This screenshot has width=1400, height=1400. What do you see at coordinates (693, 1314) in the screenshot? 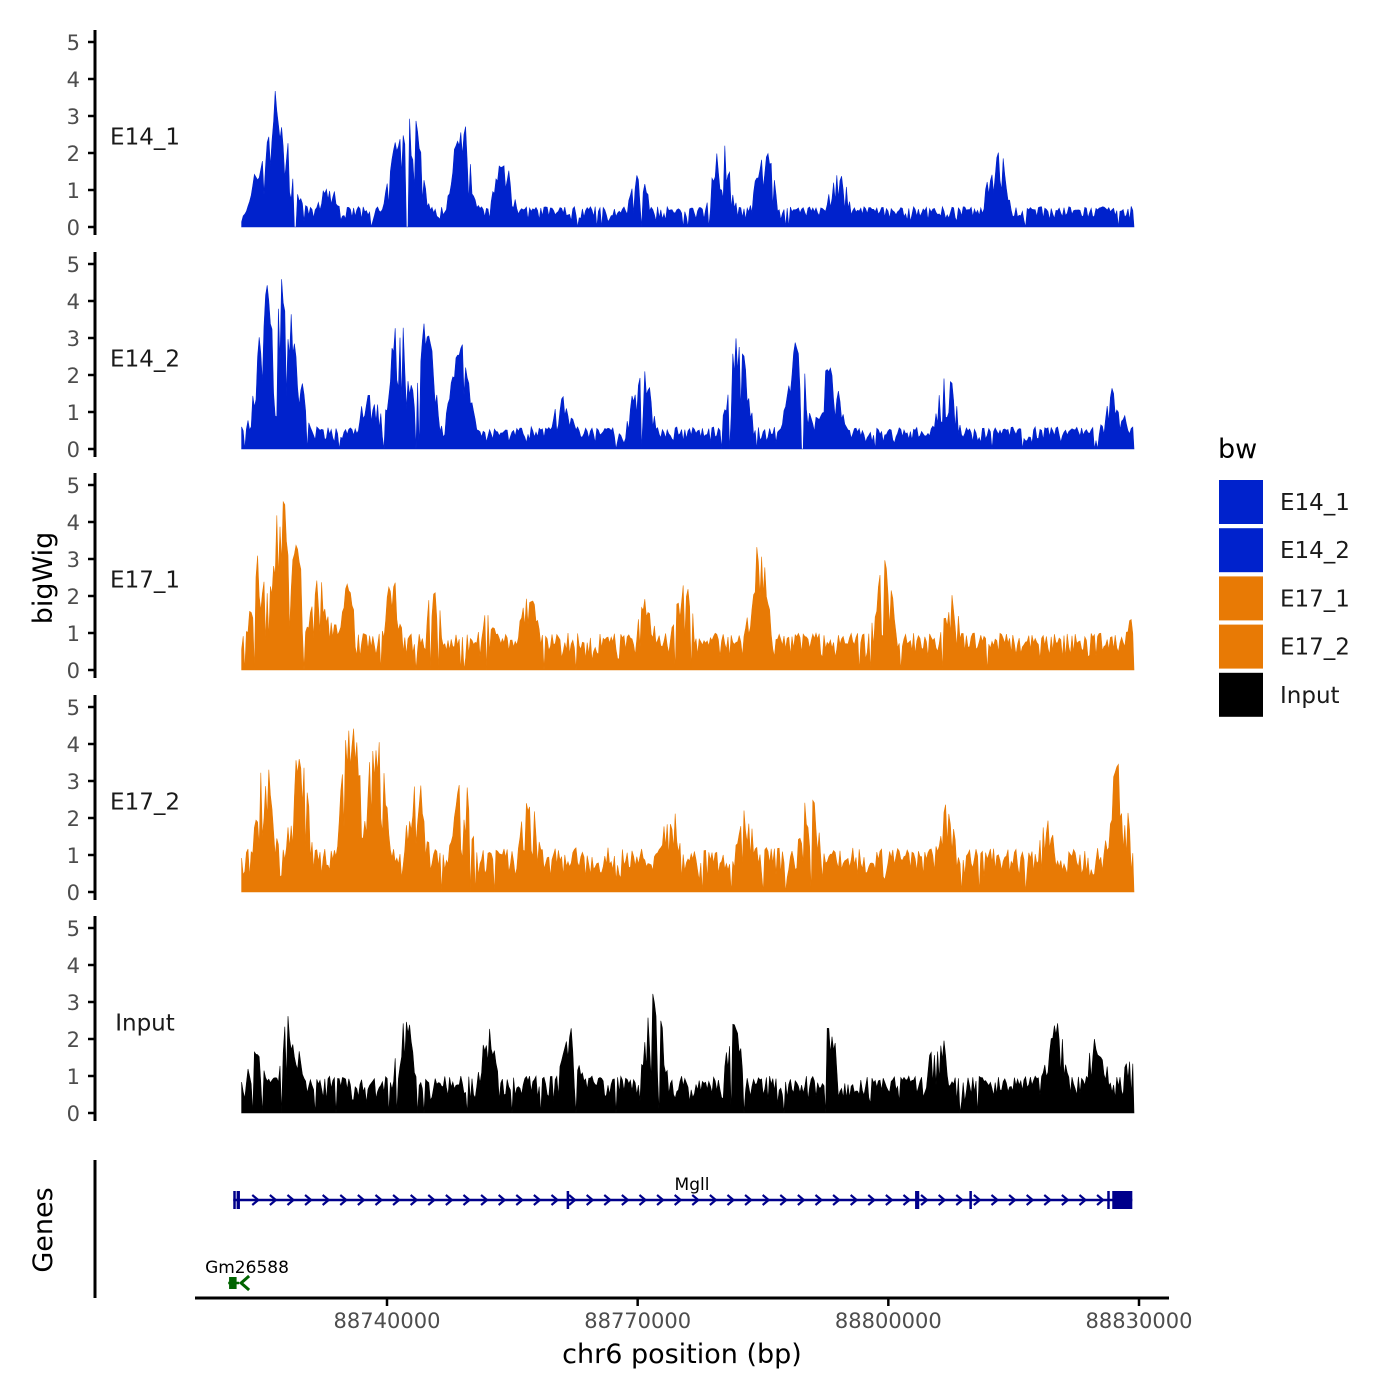
I see `x-axis: 88740000 88770000 88800000 88830000` at bounding box center [693, 1314].